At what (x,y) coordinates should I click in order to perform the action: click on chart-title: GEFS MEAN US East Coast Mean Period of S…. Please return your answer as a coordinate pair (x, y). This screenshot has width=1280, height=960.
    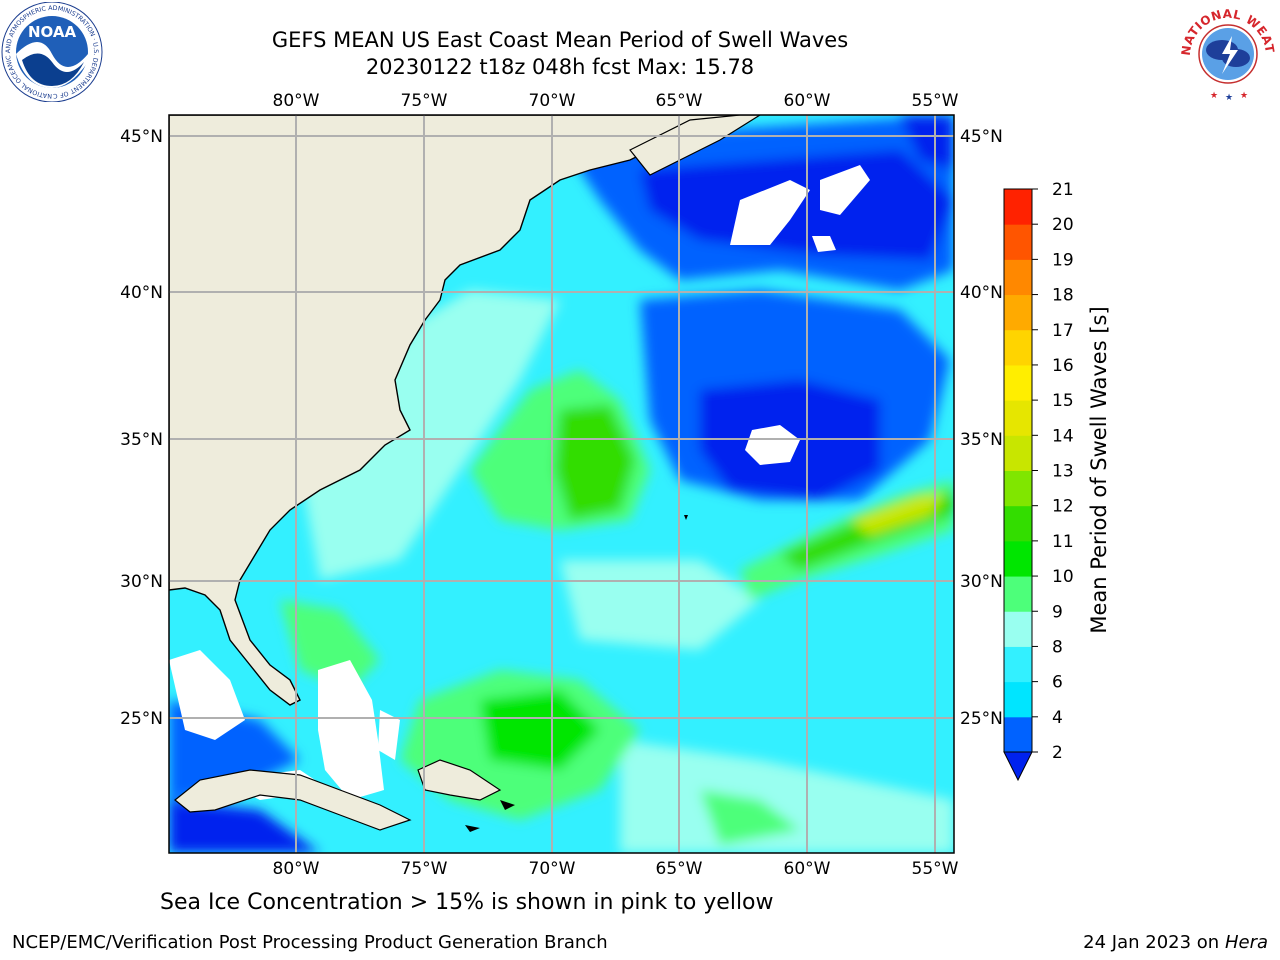
    Looking at the image, I should click on (560, 40).